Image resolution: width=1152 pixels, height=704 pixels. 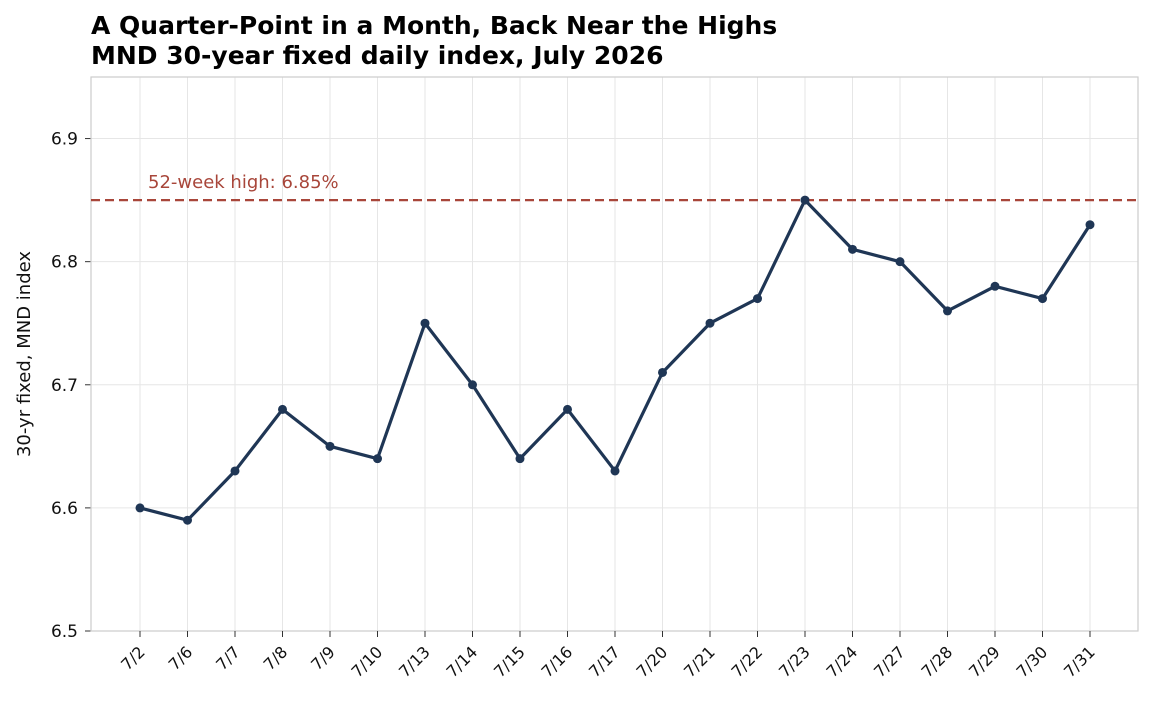 I want to click on y-axis-label: 30-yr fixed, MND index, so click(x=24, y=354).